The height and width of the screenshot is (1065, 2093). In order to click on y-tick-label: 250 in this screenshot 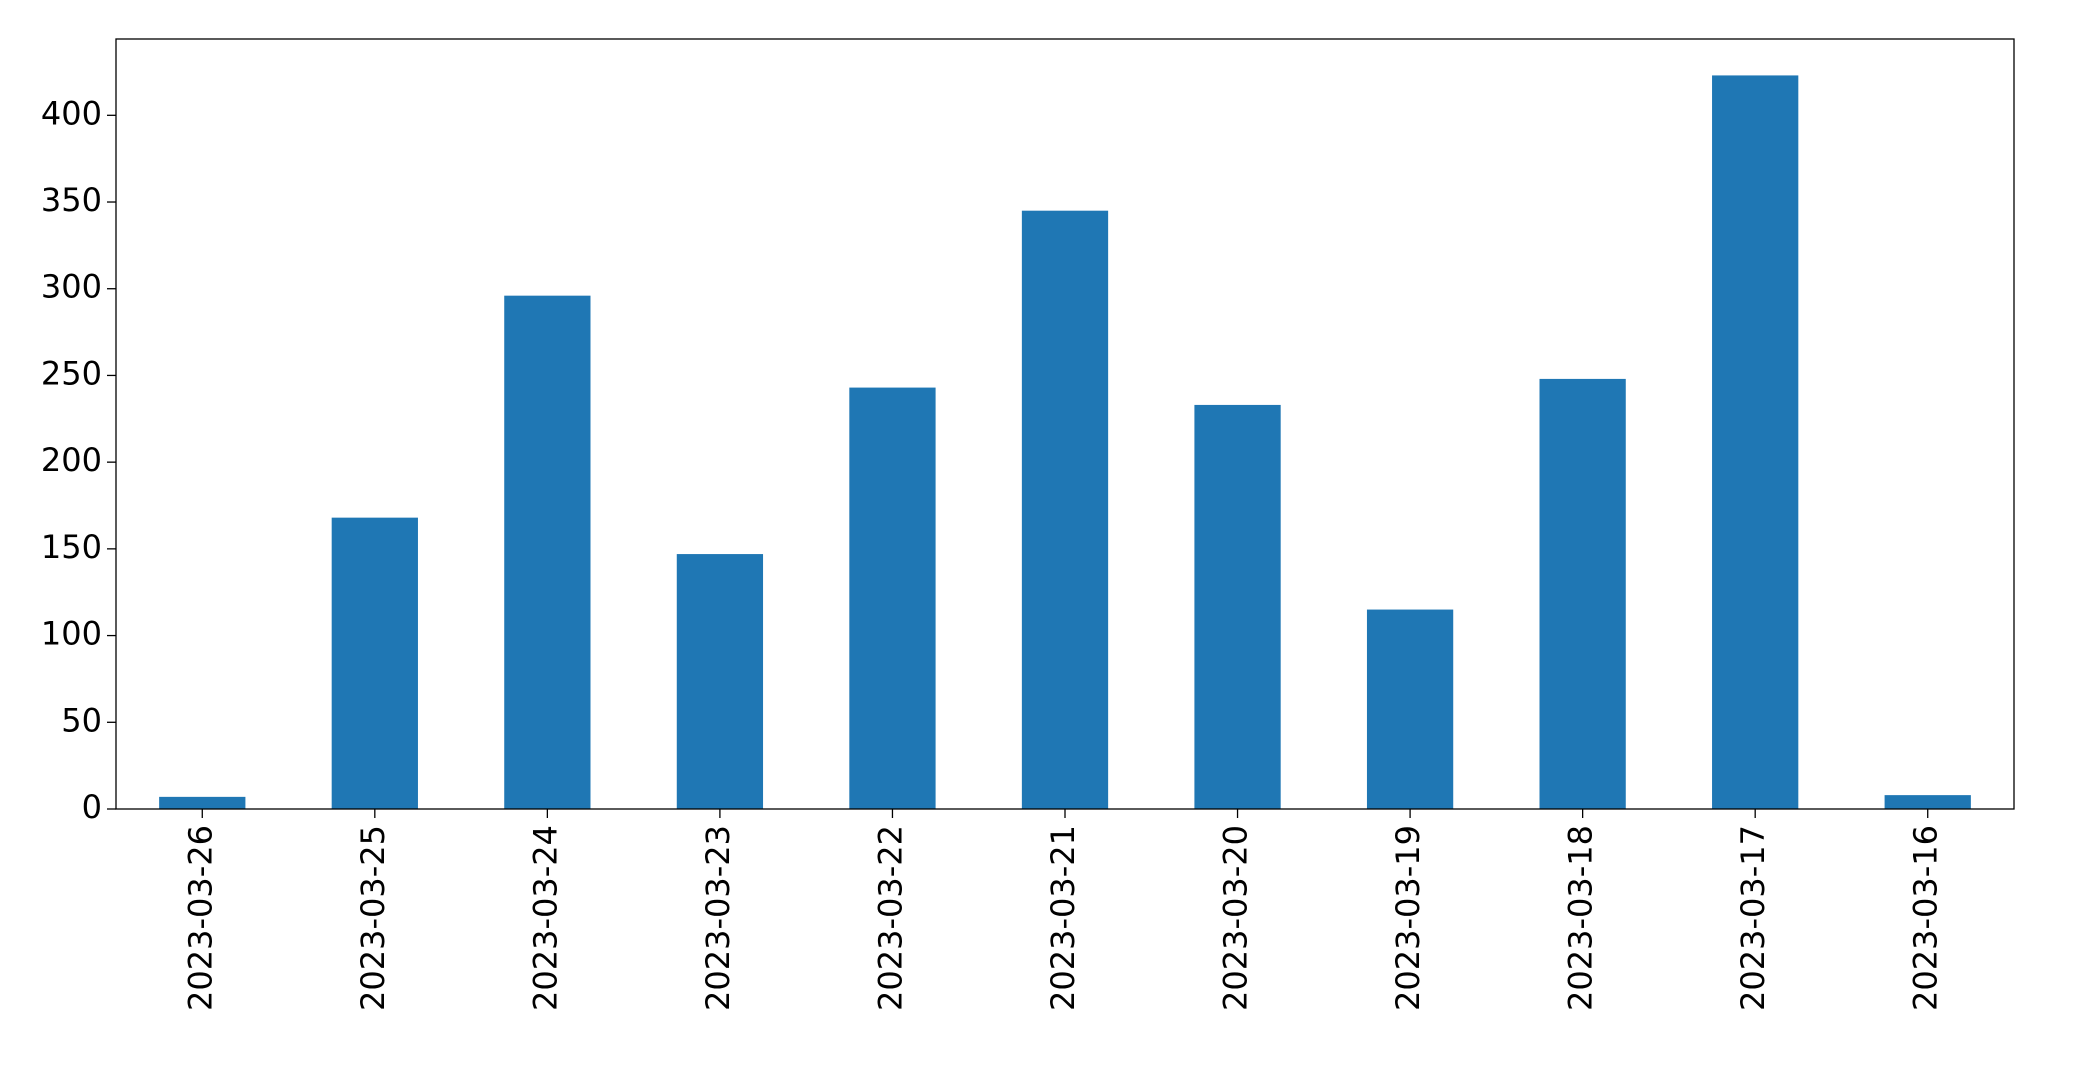, I will do `click(71, 373)`.